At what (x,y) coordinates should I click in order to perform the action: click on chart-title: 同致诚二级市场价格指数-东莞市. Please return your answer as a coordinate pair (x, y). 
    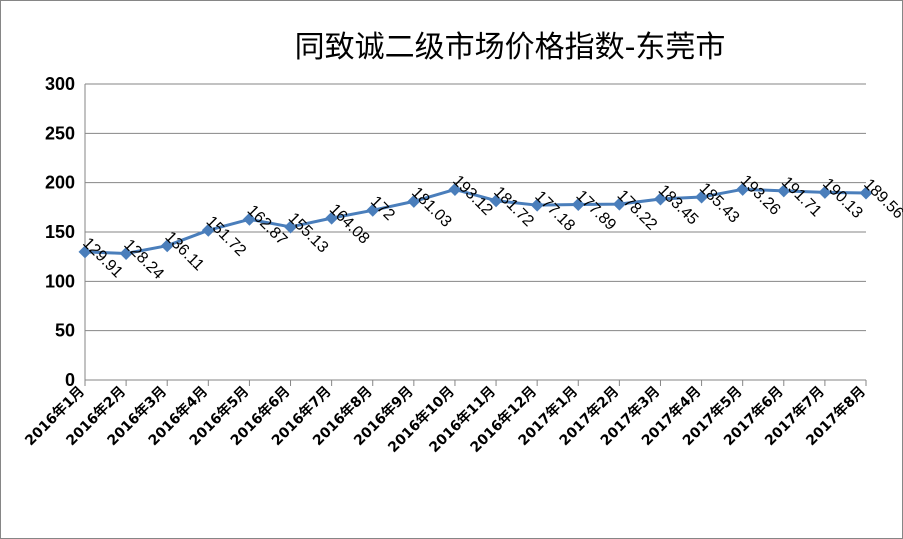
    Looking at the image, I should click on (510, 47).